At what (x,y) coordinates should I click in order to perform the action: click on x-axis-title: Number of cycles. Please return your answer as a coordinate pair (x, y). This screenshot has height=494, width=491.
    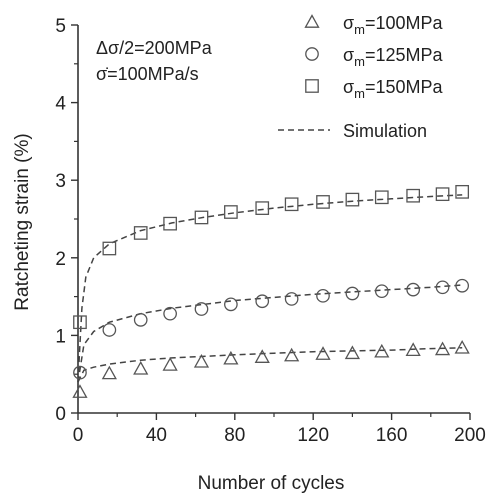
    Looking at the image, I should click on (271, 483).